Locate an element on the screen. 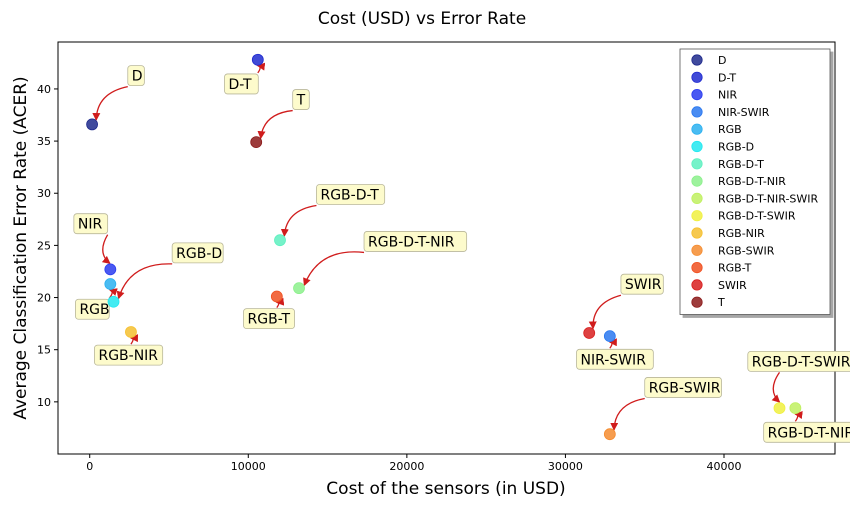 The width and height of the screenshot is (850, 510). legend-item-nir-swir: NIR-SWIR is located at coordinates (730, 112).